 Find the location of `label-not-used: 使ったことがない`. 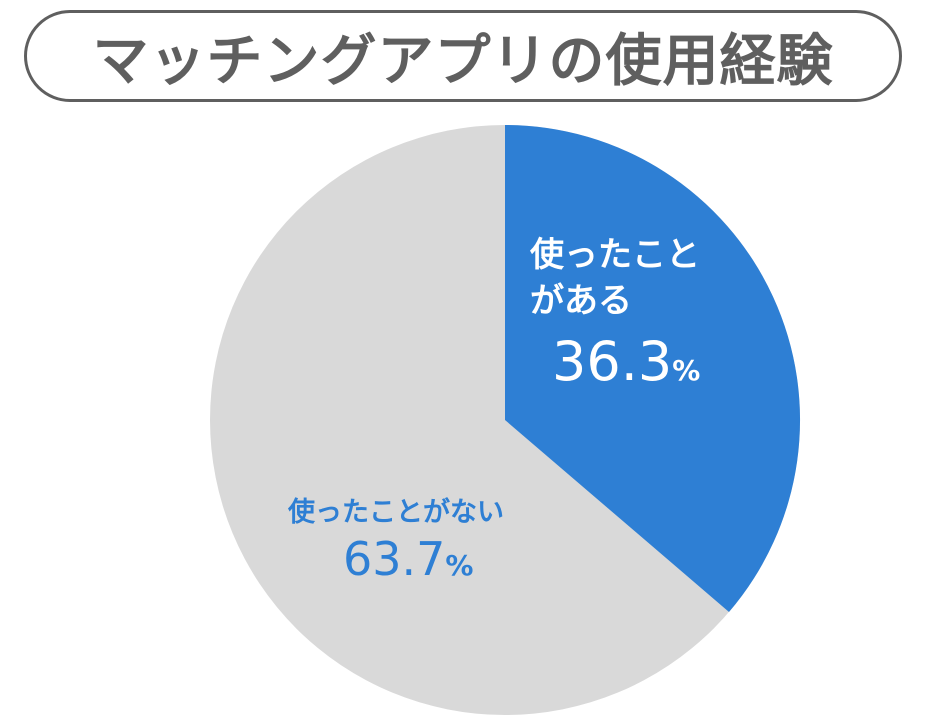

label-not-used: 使ったことがない is located at coordinates (396, 512).